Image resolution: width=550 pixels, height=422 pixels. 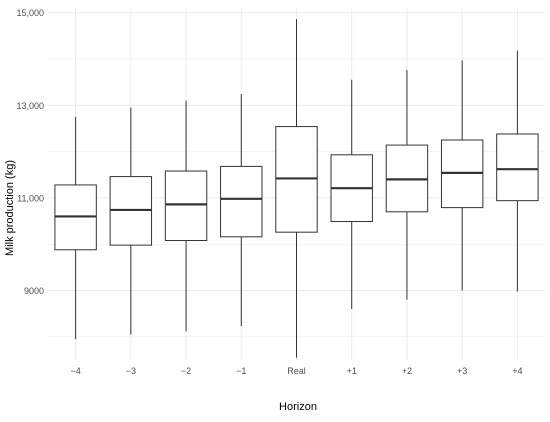 I want to click on x-tick-label: +2, so click(x=407, y=371).